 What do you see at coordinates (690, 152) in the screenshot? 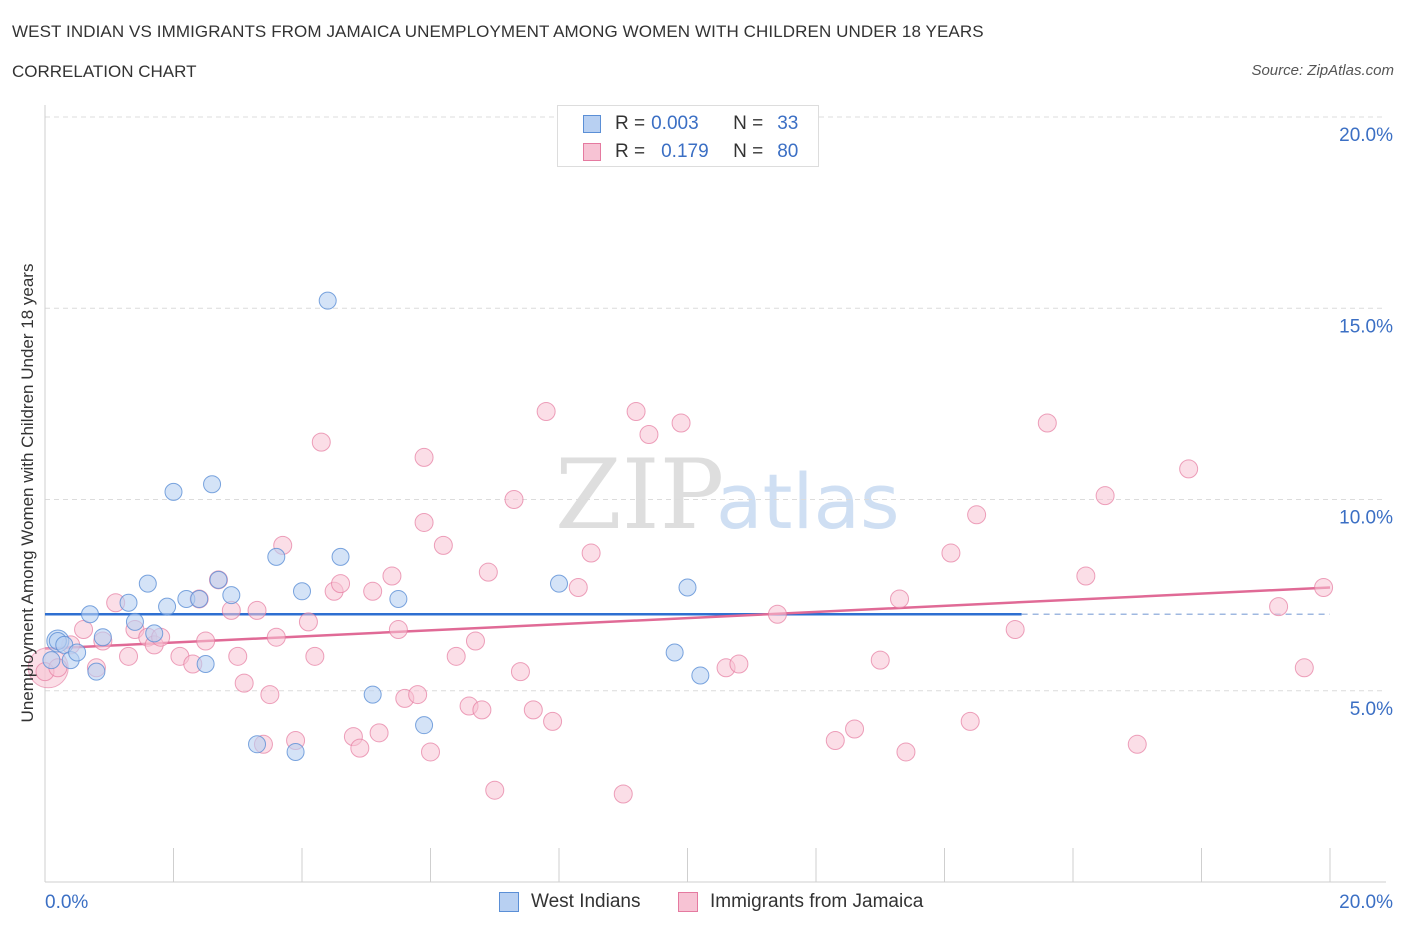
I see `legend-row-jamaica: R = 0.179 N = 80` at bounding box center [690, 152].